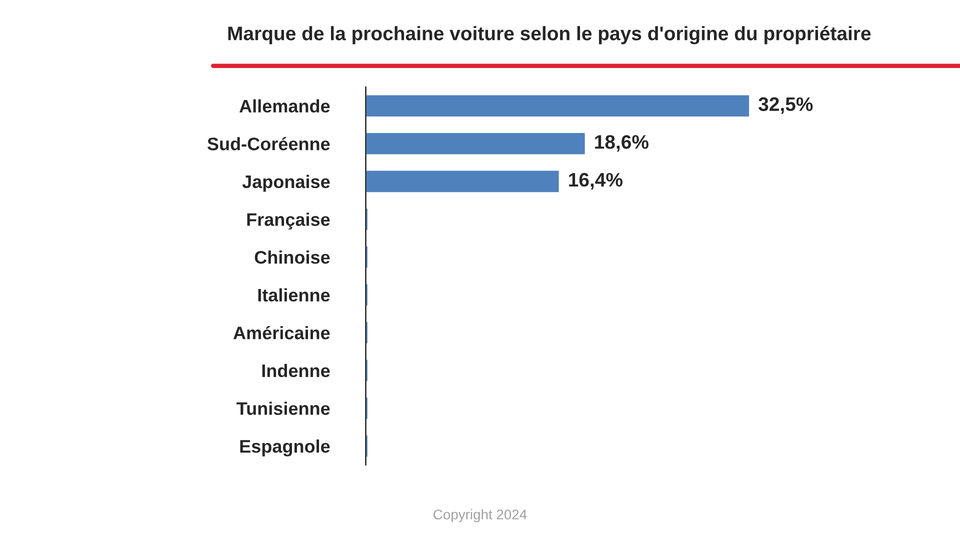  What do you see at coordinates (284, 106) in the screenshot?
I see `y-tick-label: Allemande` at bounding box center [284, 106].